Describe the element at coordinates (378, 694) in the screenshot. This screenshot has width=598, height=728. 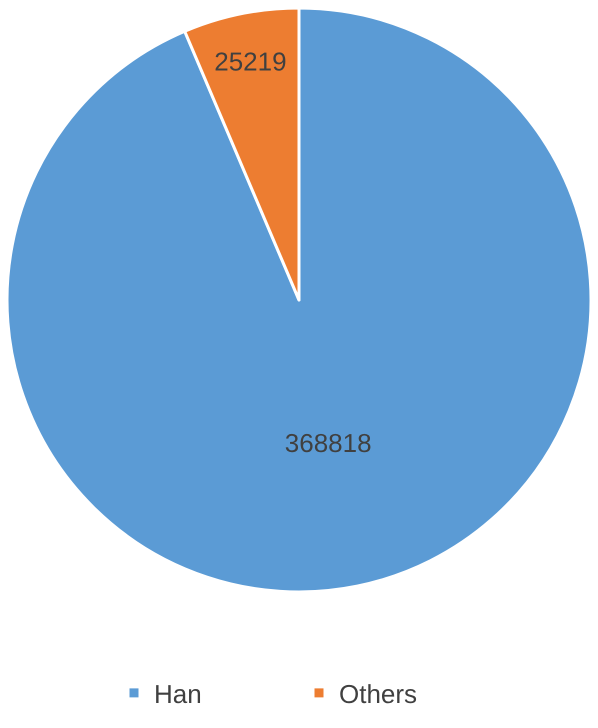
I see `legend-label: Others` at that location.